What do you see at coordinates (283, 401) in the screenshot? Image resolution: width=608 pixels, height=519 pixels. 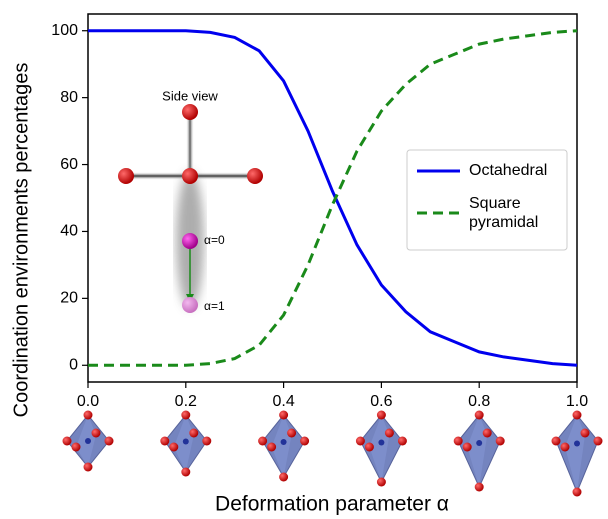 I see `x-tick-label: 0.4` at bounding box center [283, 401].